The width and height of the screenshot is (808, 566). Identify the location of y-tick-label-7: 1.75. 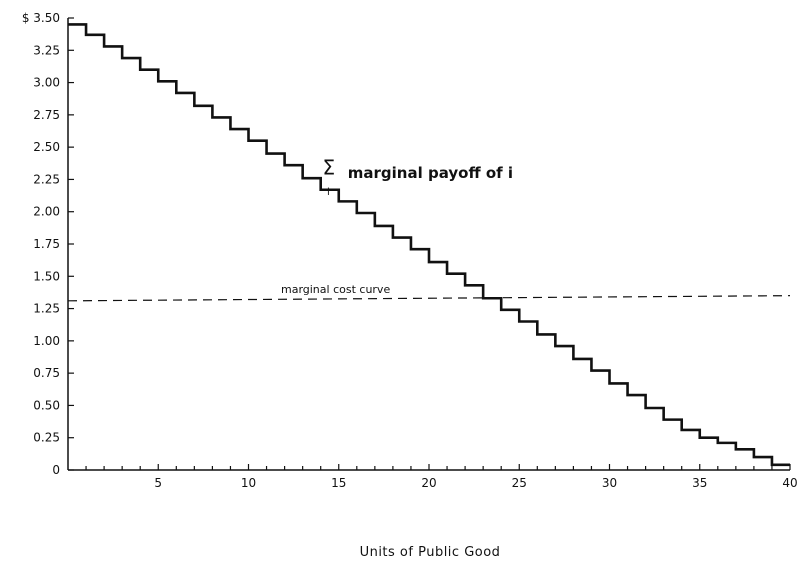
(46, 244).